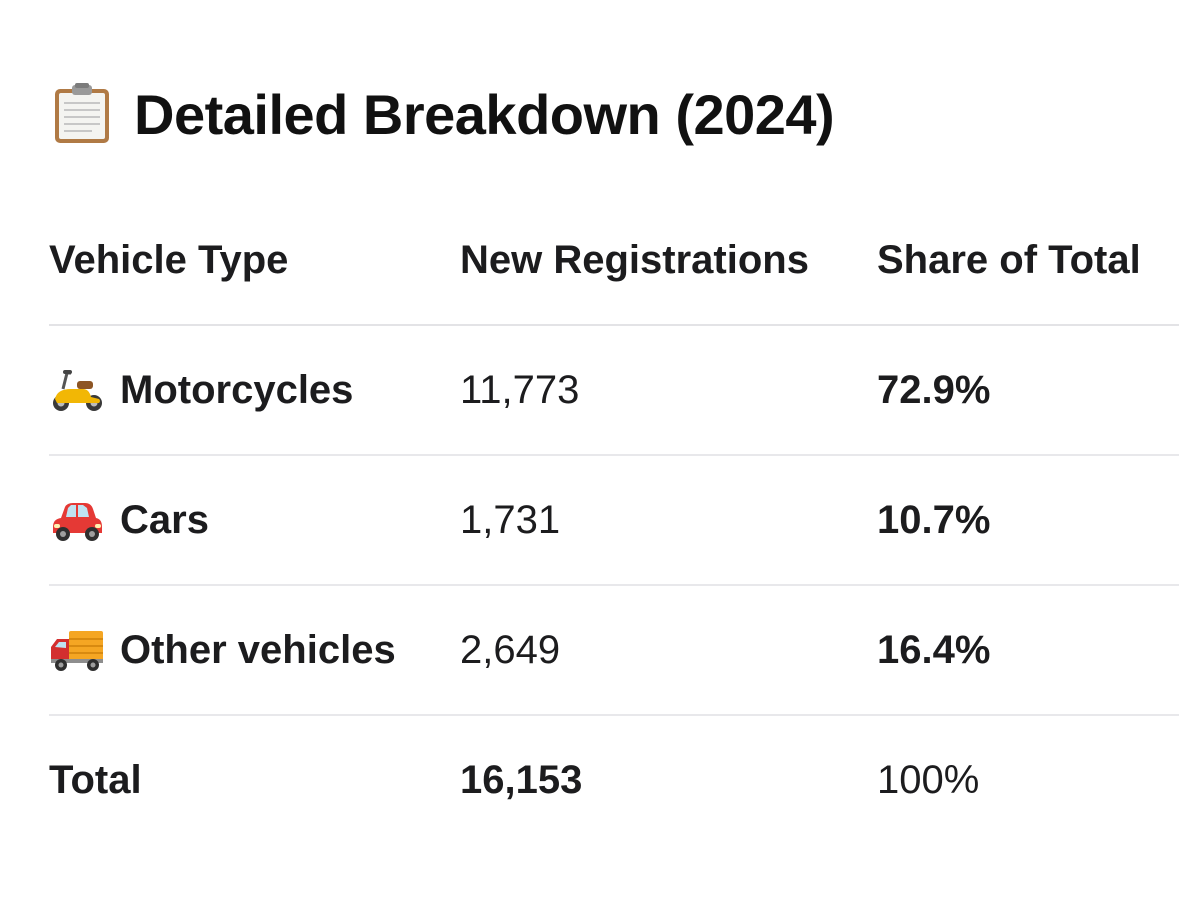 The width and height of the screenshot is (1179, 902). What do you see at coordinates (258, 649) in the screenshot?
I see `vehicle-type-label: Other vehicles` at bounding box center [258, 649].